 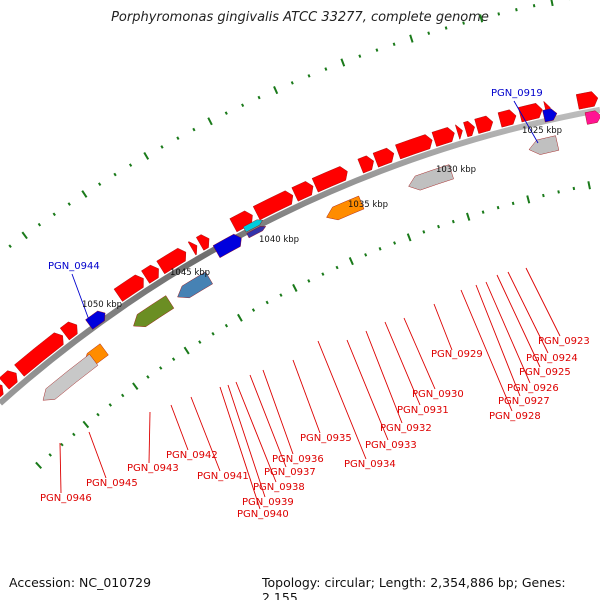 I want to click on gene-label: PGN_0935, so click(x=326, y=438).